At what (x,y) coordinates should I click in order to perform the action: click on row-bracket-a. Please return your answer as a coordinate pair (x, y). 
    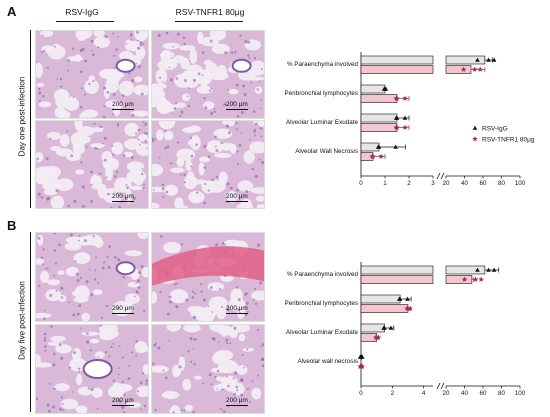
    Looking at the image, I should click on (30, 119).